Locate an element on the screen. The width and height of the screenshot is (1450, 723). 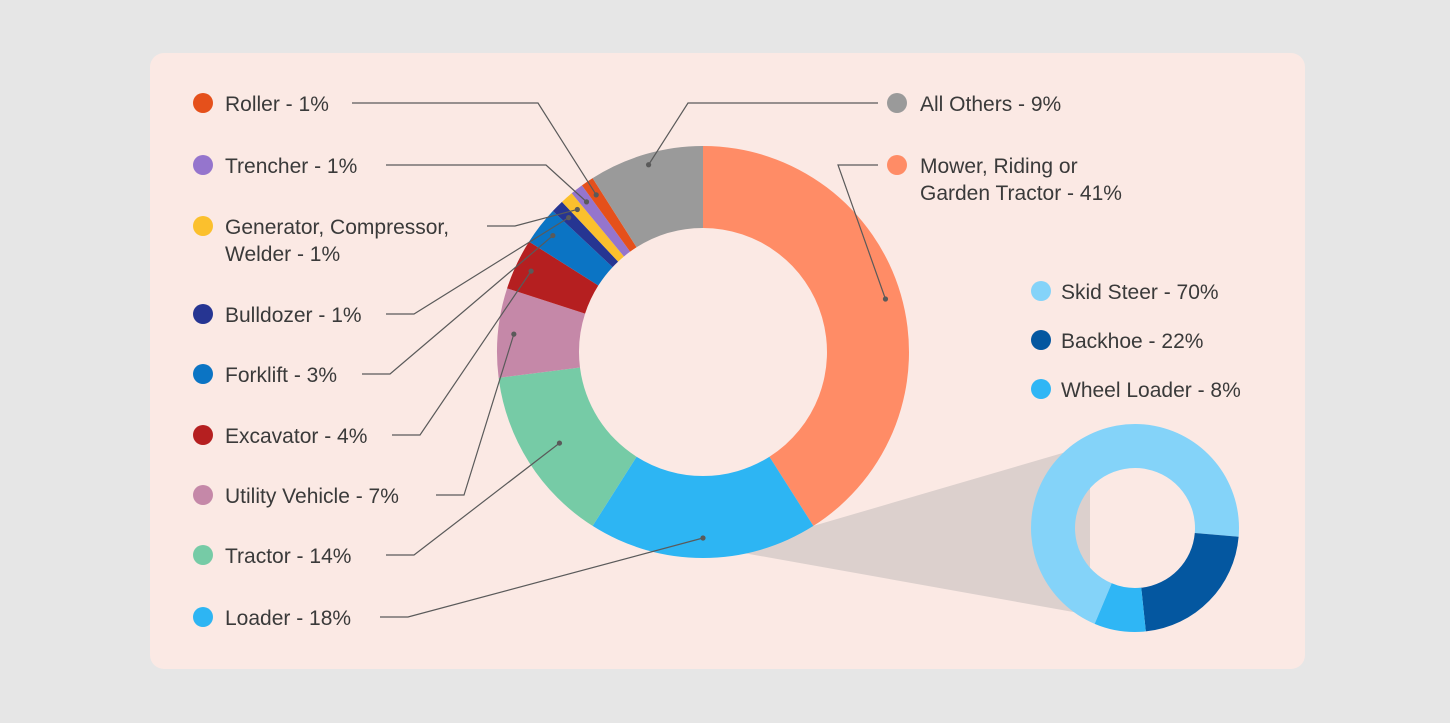
legend-label: Mower, Riding or is located at coordinates (999, 166).